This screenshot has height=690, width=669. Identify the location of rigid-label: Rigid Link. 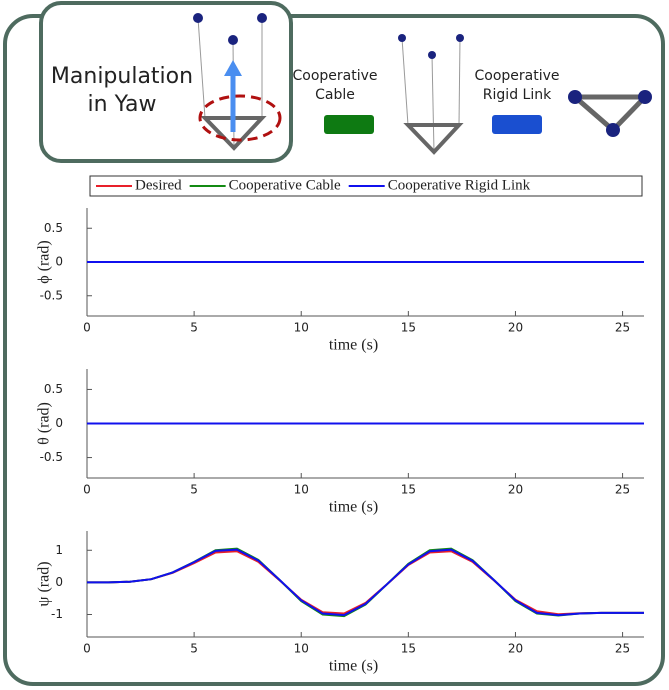
(517, 95).